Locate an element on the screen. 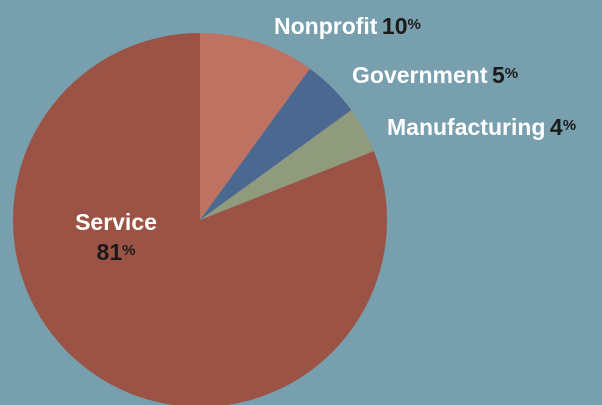 This screenshot has width=602, height=405. slice-name-government: Government is located at coordinates (420, 75).